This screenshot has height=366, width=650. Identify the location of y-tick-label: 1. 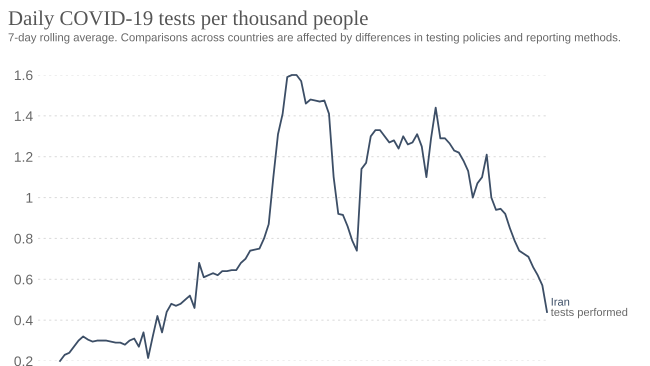
(29, 198).